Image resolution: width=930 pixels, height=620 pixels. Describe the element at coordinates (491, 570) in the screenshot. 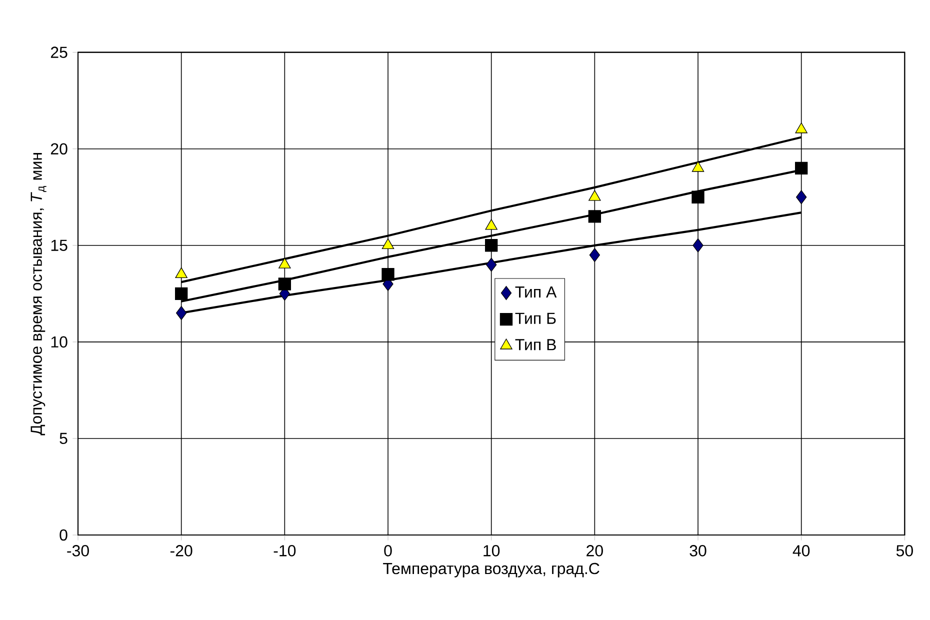

I see `x-axis-title: Температура воздуха, град.С` at that location.